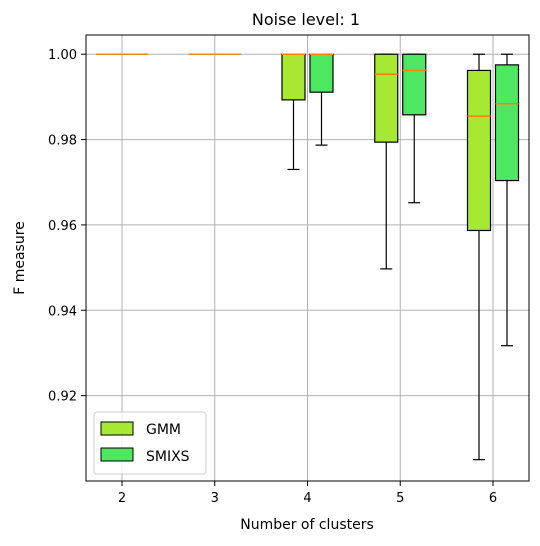 The image size is (540, 546). What do you see at coordinates (62, 226) in the screenshot?
I see `y-tick-label: 0.96` at bounding box center [62, 226].